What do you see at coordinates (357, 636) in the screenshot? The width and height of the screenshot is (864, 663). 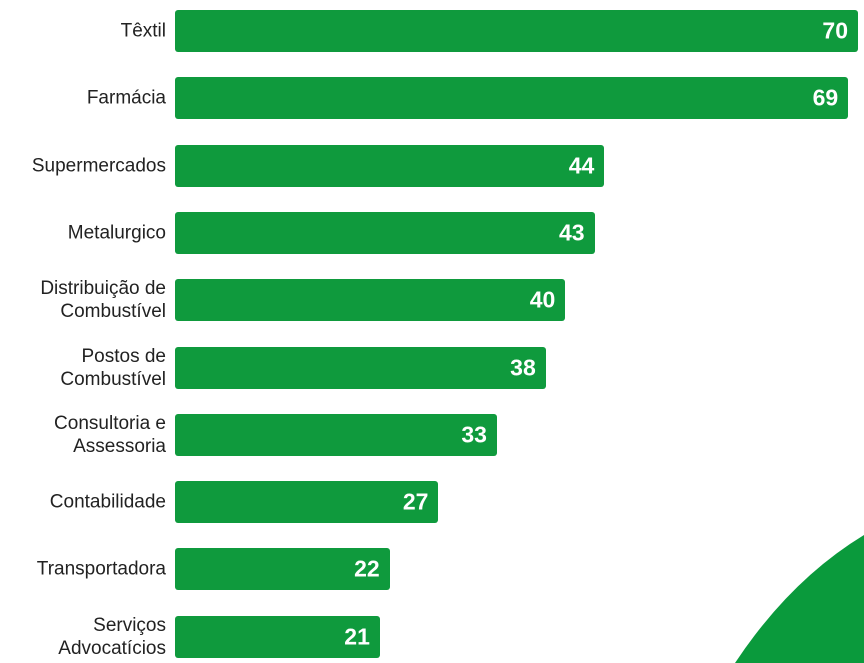 I see `value-label: 21` at bounding box center [357, 636].